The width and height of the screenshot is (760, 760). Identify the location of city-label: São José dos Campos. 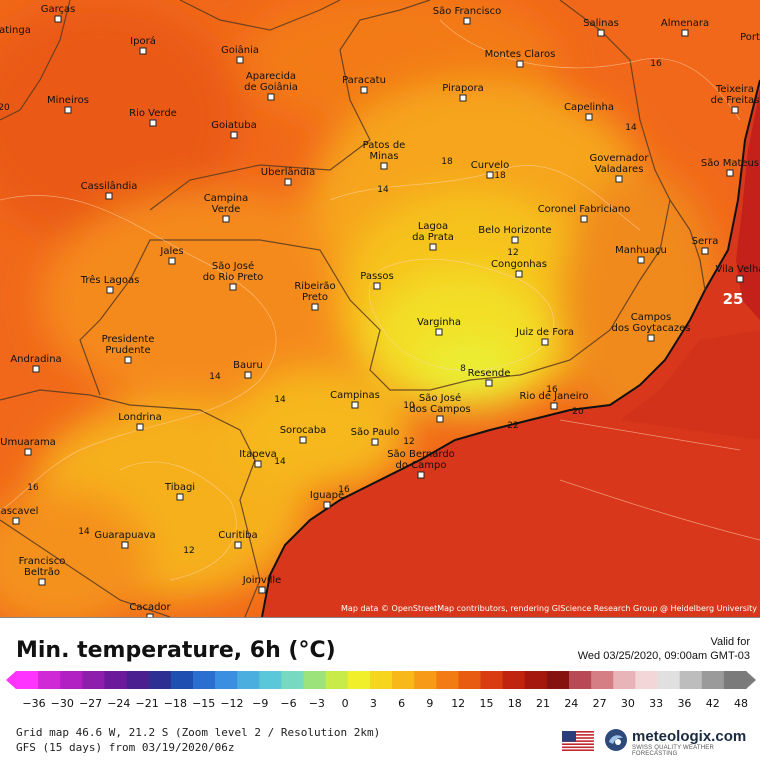
(440, 404).